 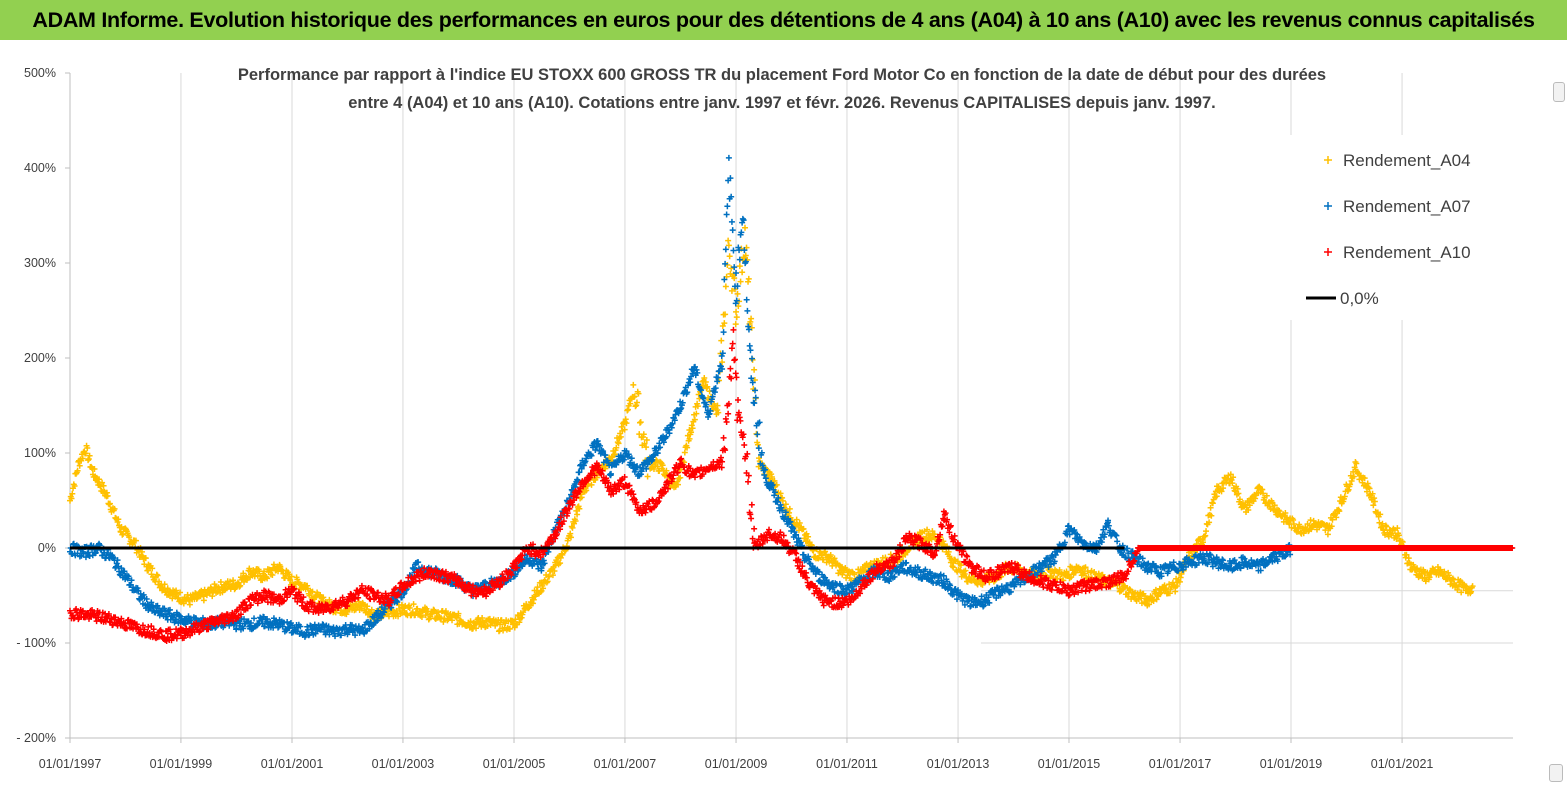 I want to click on y-tick-label: - 200%, so click(x=36, y=738).